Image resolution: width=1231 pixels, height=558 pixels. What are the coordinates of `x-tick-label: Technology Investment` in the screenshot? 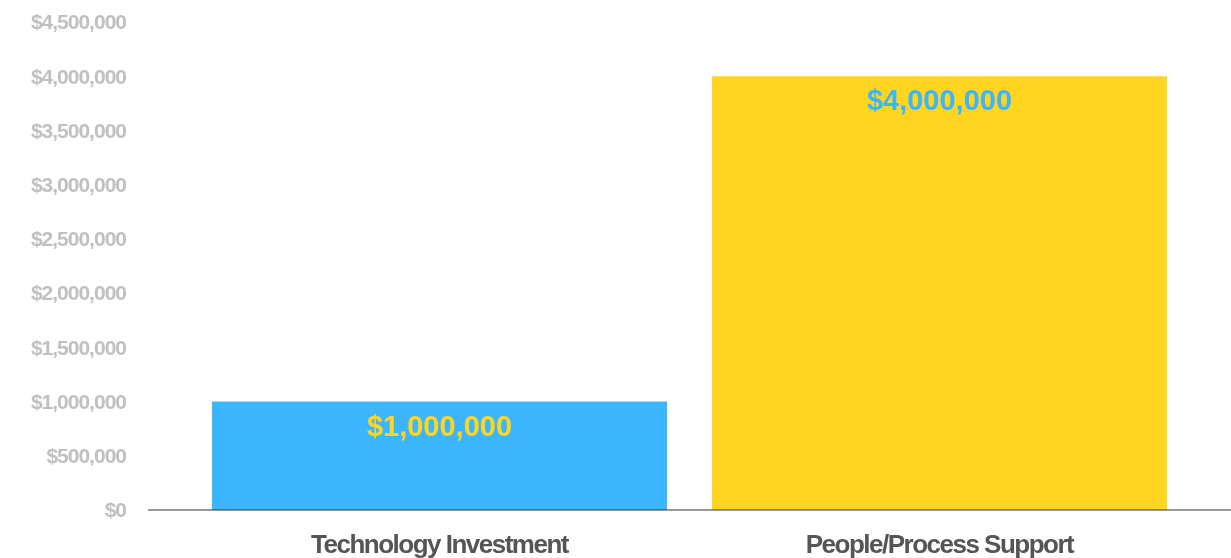 It's located at (440, 543).